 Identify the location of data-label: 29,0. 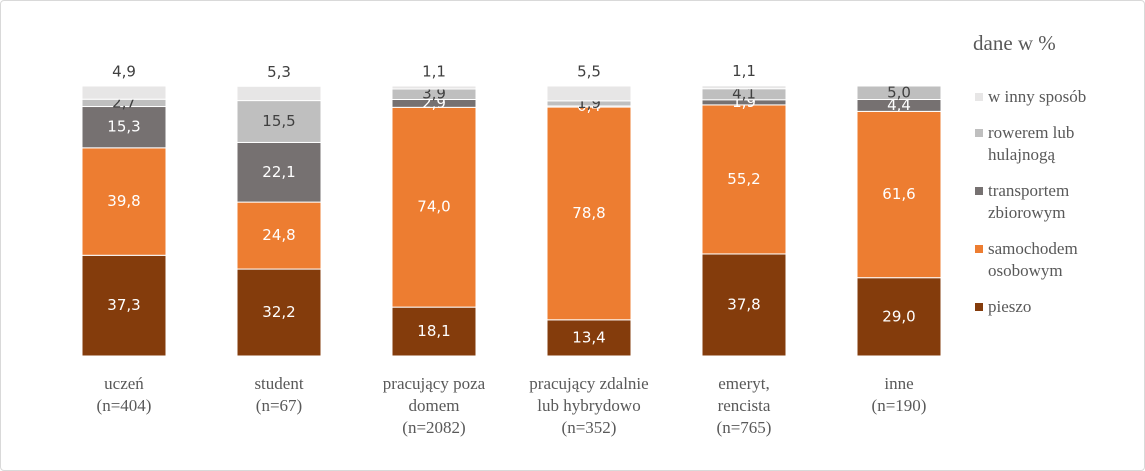
(898, 316).